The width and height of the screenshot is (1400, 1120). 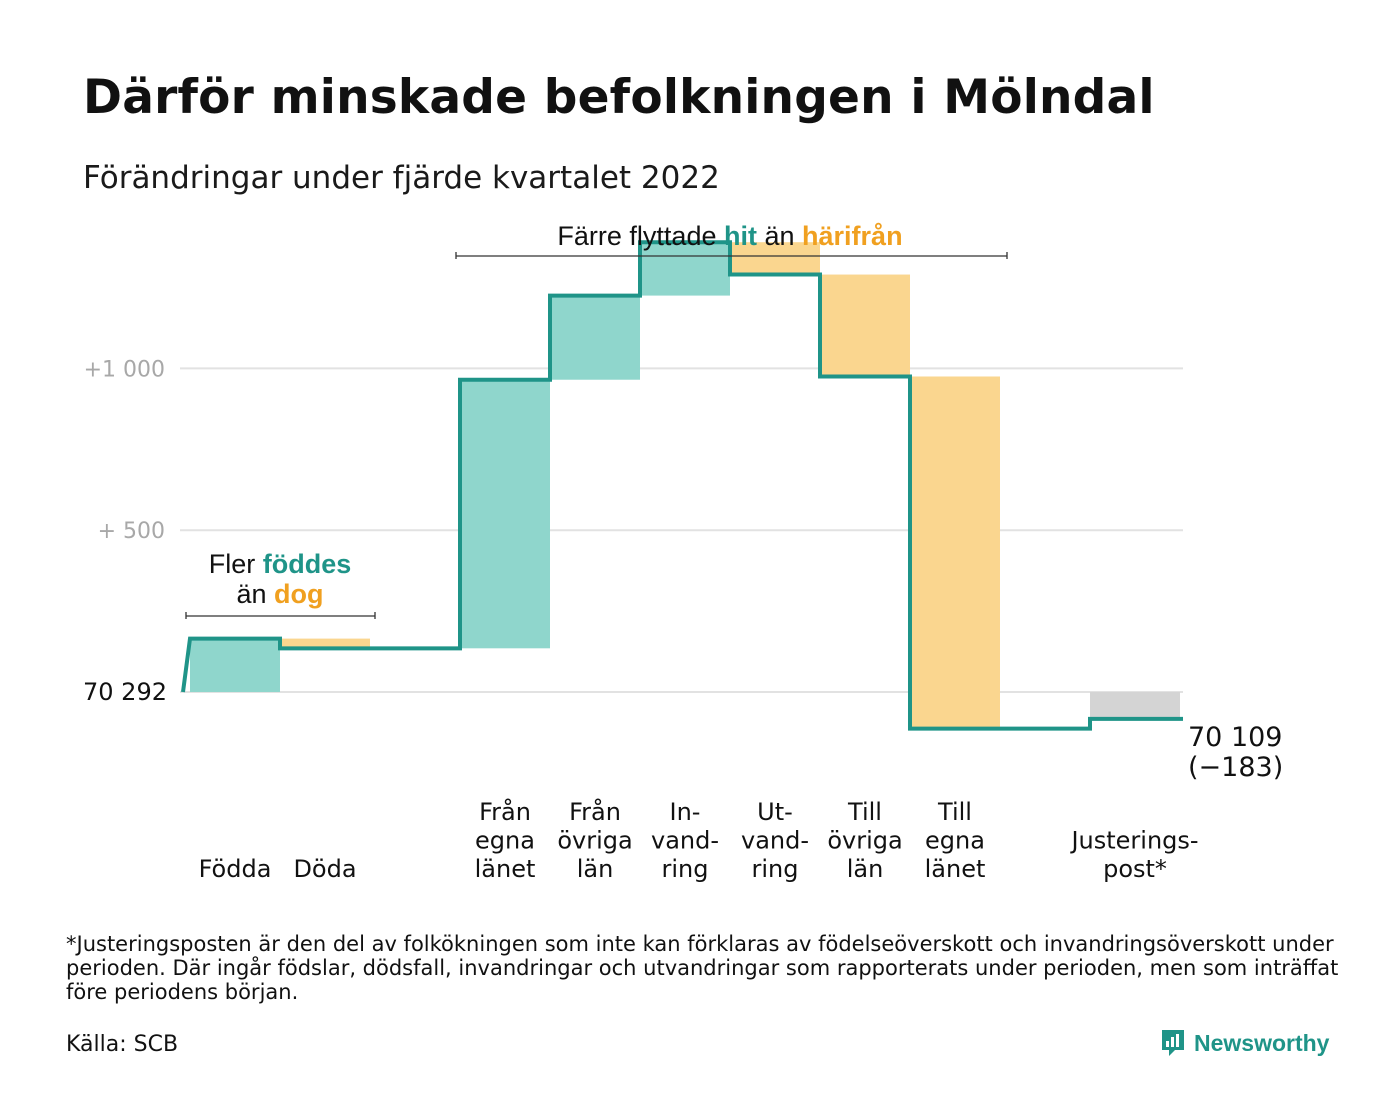 What do you see at coordinates (1135, 869) in the screenshot?
I see `x-category-label: post*` at bounding box center [1135, 869].